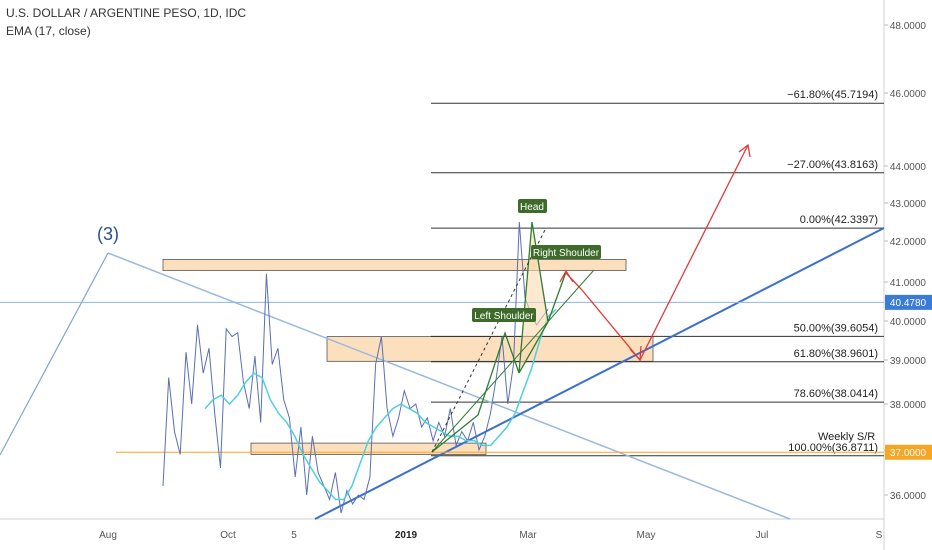 This screenshot has height=550, width=932. I want to click on wave-3-label: (3), so click(108, 234).